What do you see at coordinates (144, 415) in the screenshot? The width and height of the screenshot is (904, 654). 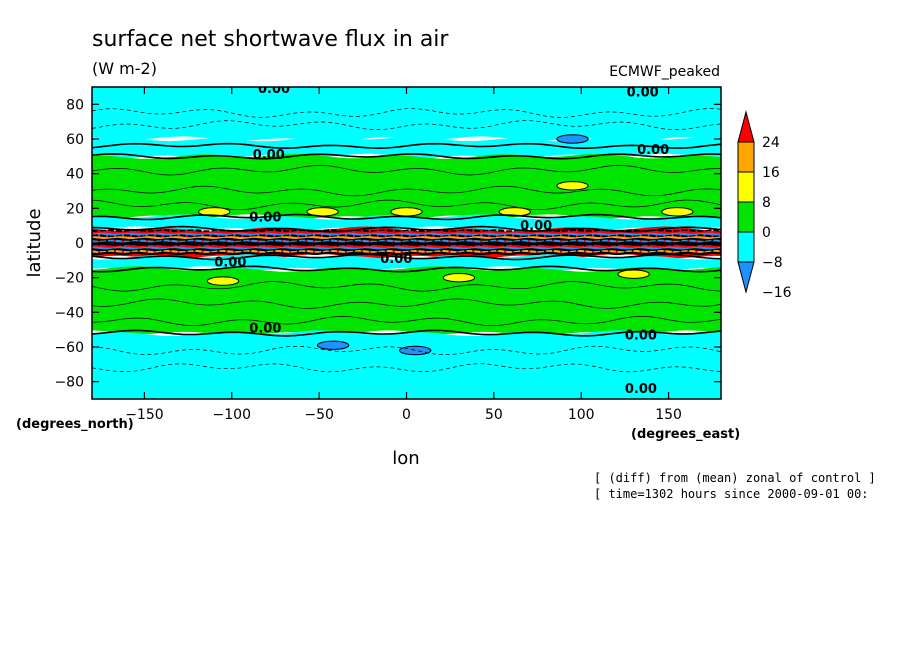 I see `x-tick-label-0: −150` at bounding box center [144, 415].